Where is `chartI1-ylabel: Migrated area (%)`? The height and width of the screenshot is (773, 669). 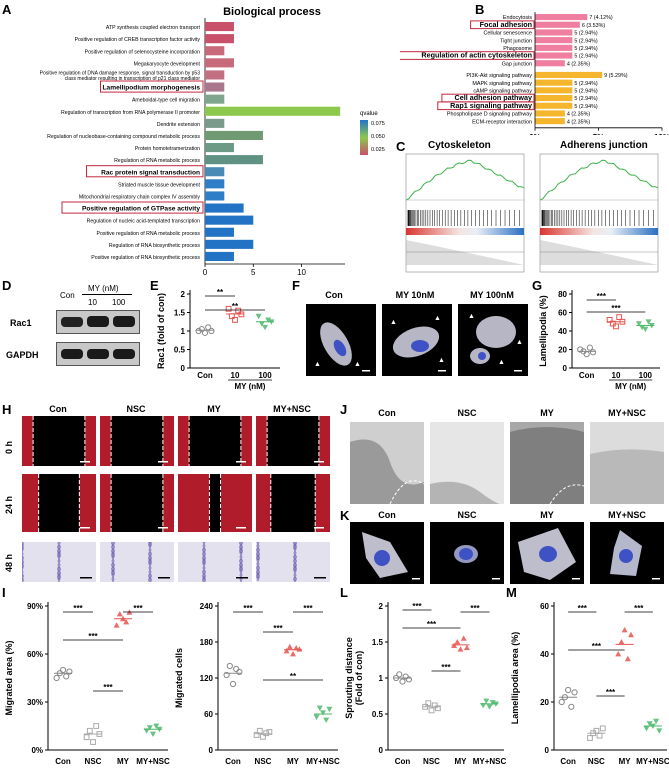
chartI1-ylabel: Migrated area (%) is located at coordinates (9, 677).